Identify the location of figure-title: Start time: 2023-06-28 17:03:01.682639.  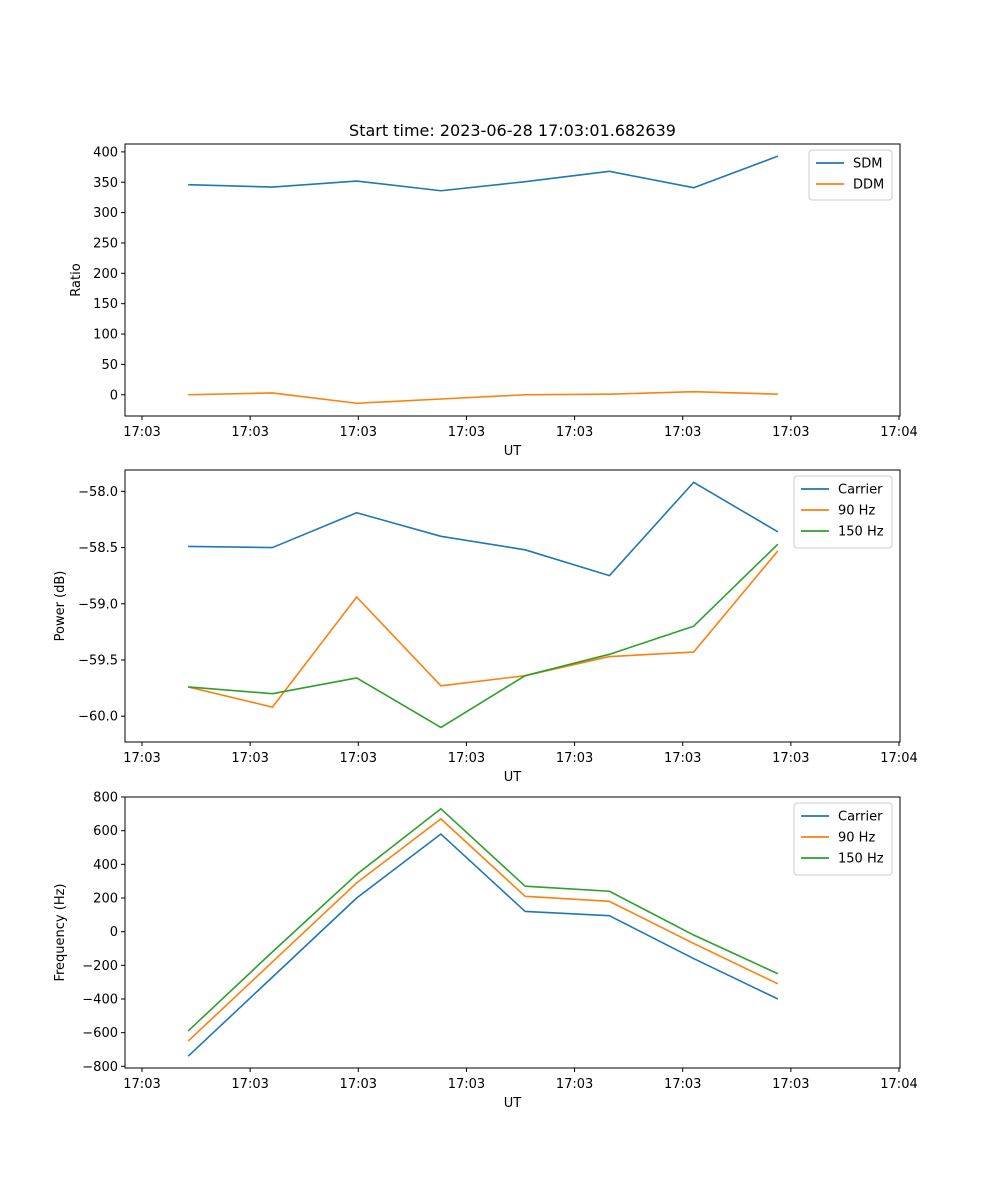
(512, 130).